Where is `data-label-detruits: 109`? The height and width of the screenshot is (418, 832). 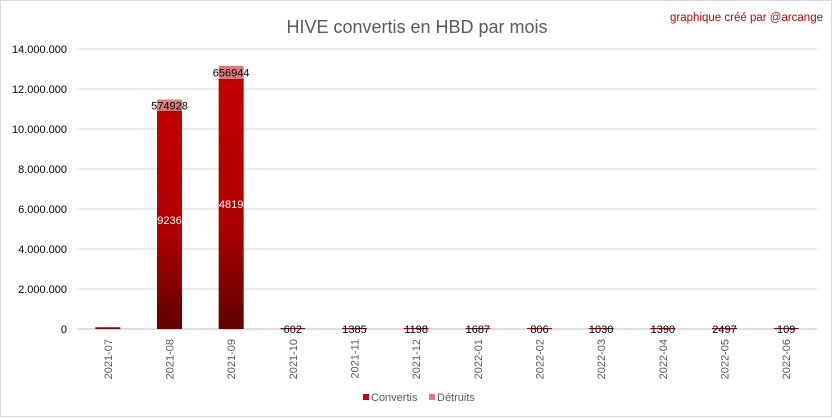
data-label-detruits: 109 is located at coordinates (786, 330).